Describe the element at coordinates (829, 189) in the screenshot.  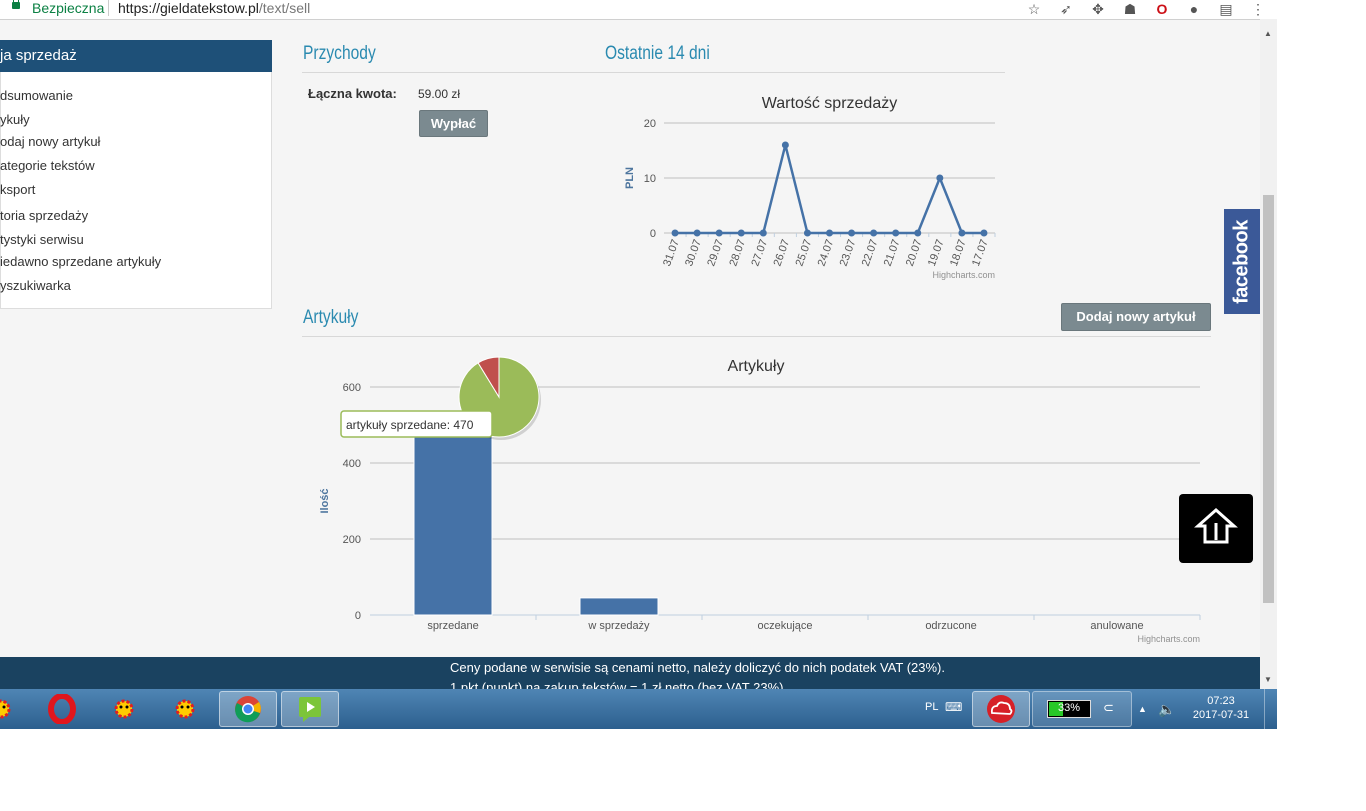
I see `series-line` at that location.